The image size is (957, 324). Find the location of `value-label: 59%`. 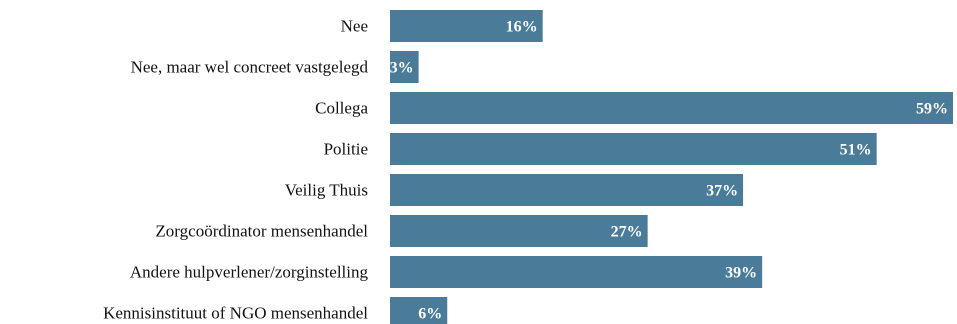

value-label: 59% is located at coordinates (932, 109).